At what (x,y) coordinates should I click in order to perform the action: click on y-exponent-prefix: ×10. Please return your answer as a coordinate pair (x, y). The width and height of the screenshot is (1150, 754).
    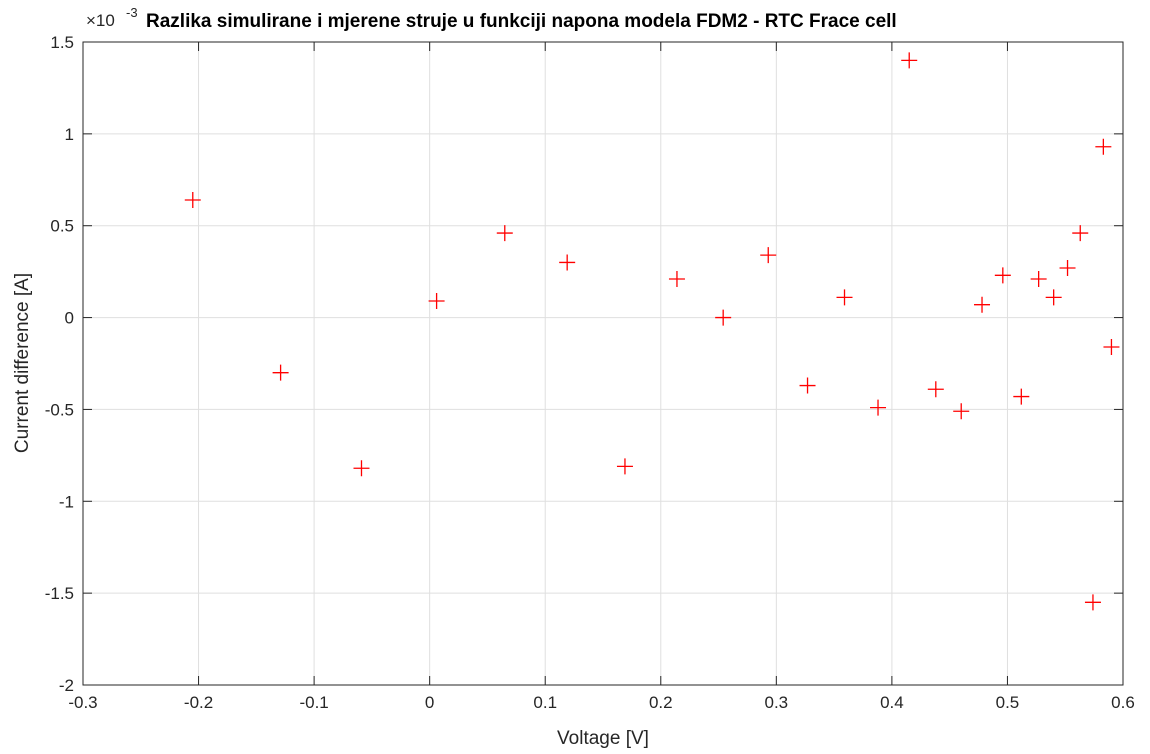
    Looking at the image, I should click on (100, 20).